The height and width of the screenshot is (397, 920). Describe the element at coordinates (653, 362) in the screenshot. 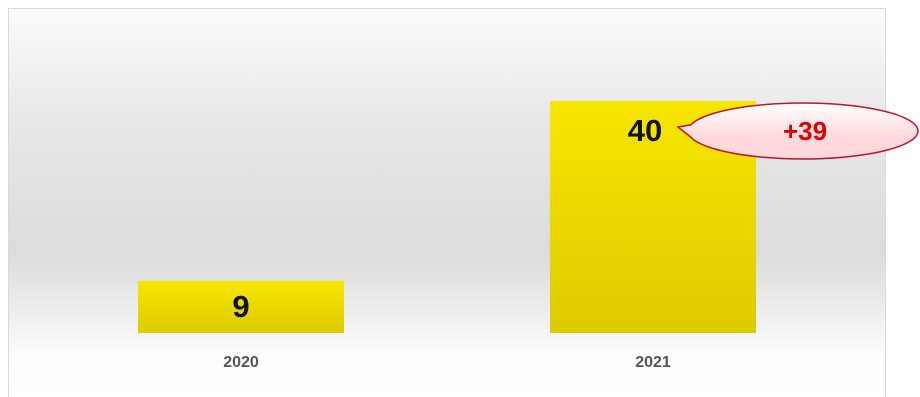

I see `category-label-2021: 2021` at that location.